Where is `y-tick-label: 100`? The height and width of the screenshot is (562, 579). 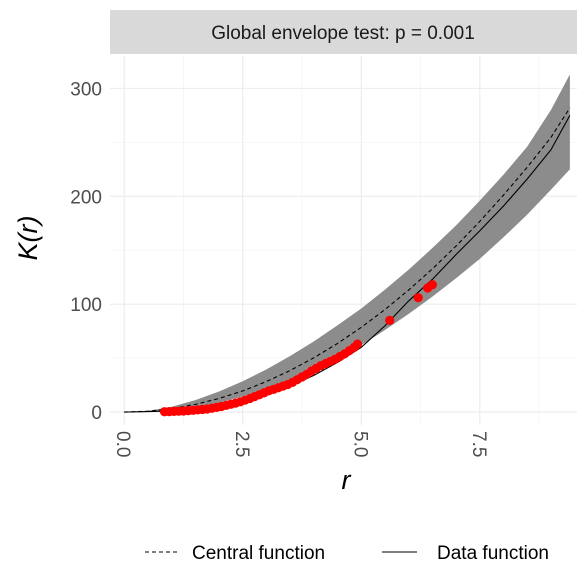 y-tick-label: 100 is located at coordinates (86, 305).